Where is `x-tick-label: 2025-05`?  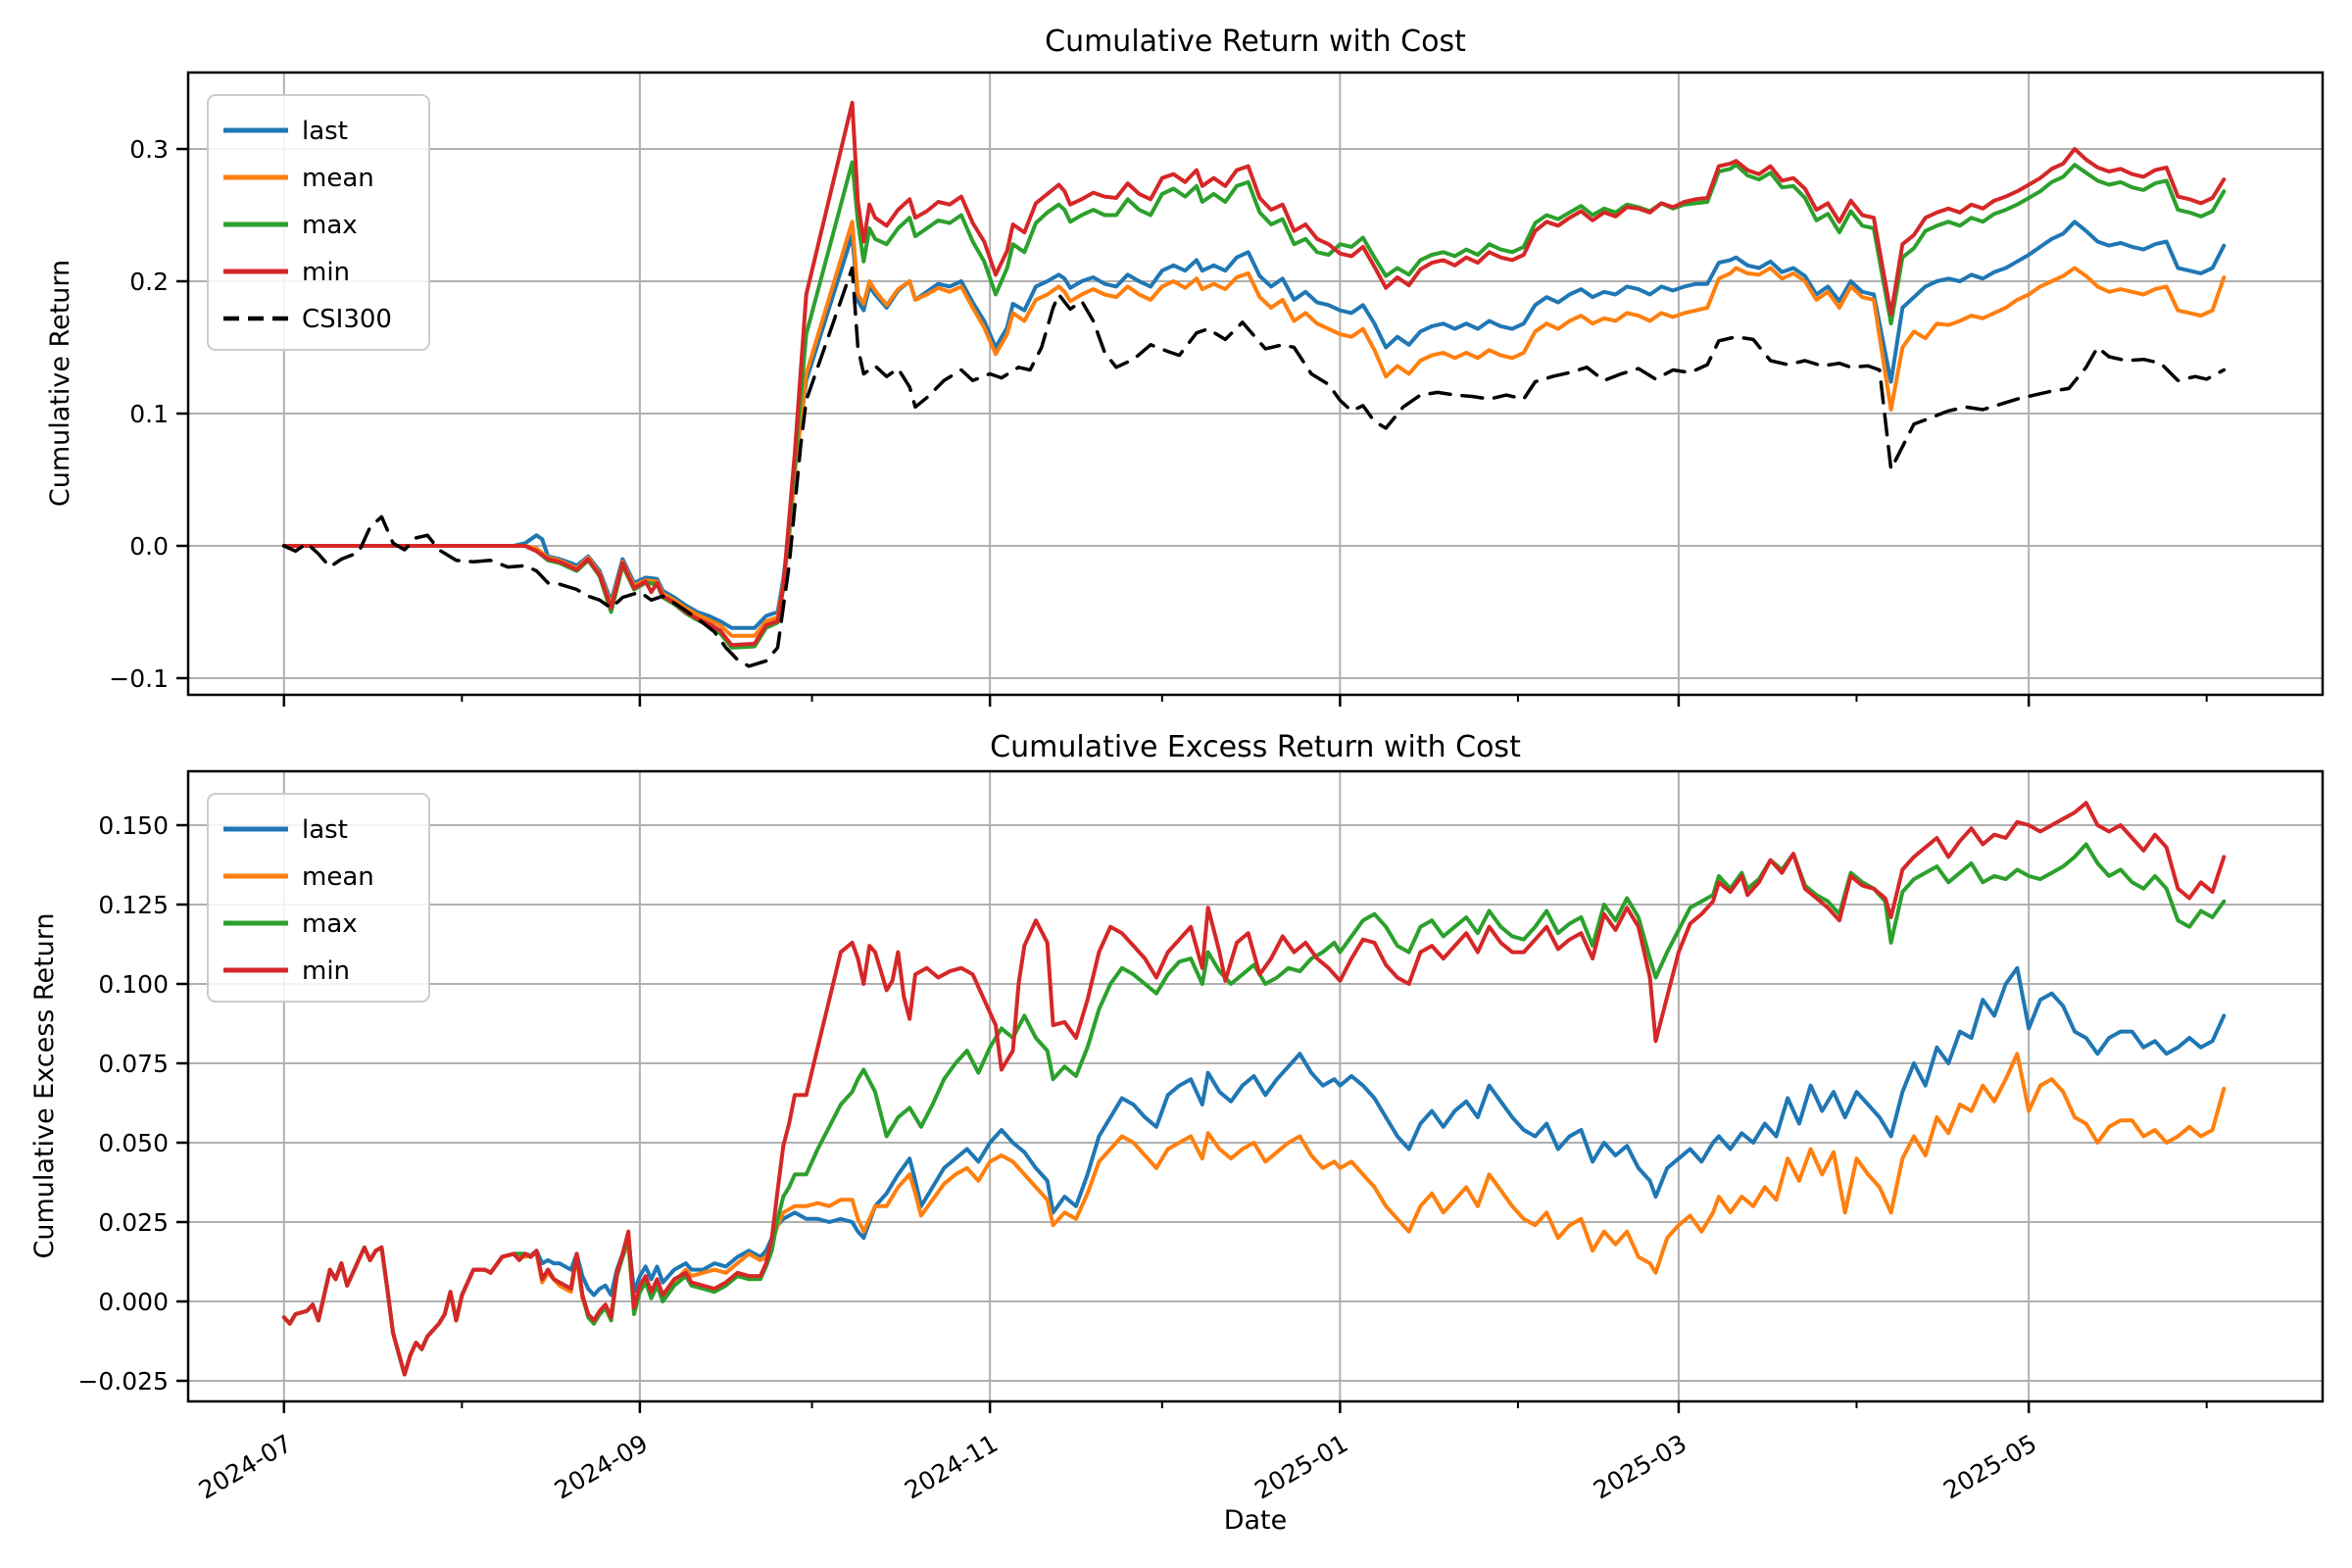
x-tick-label: 2025-05 is located at coordinates (1989, 1466).